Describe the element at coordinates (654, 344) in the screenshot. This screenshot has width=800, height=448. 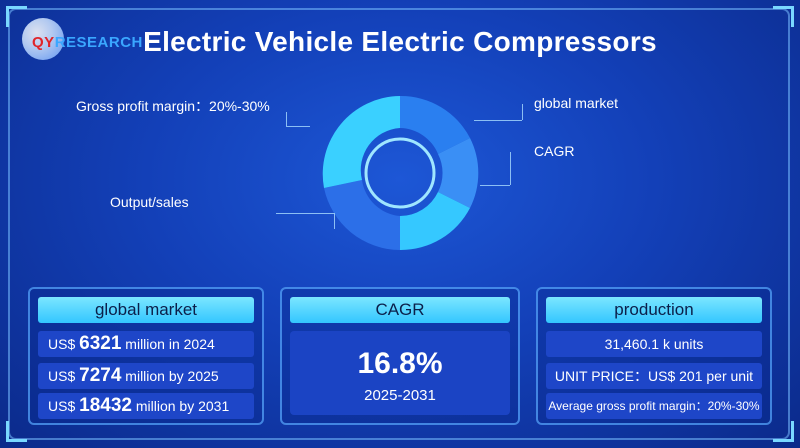
I see `production-units: 31,460.1 k units` at that location.